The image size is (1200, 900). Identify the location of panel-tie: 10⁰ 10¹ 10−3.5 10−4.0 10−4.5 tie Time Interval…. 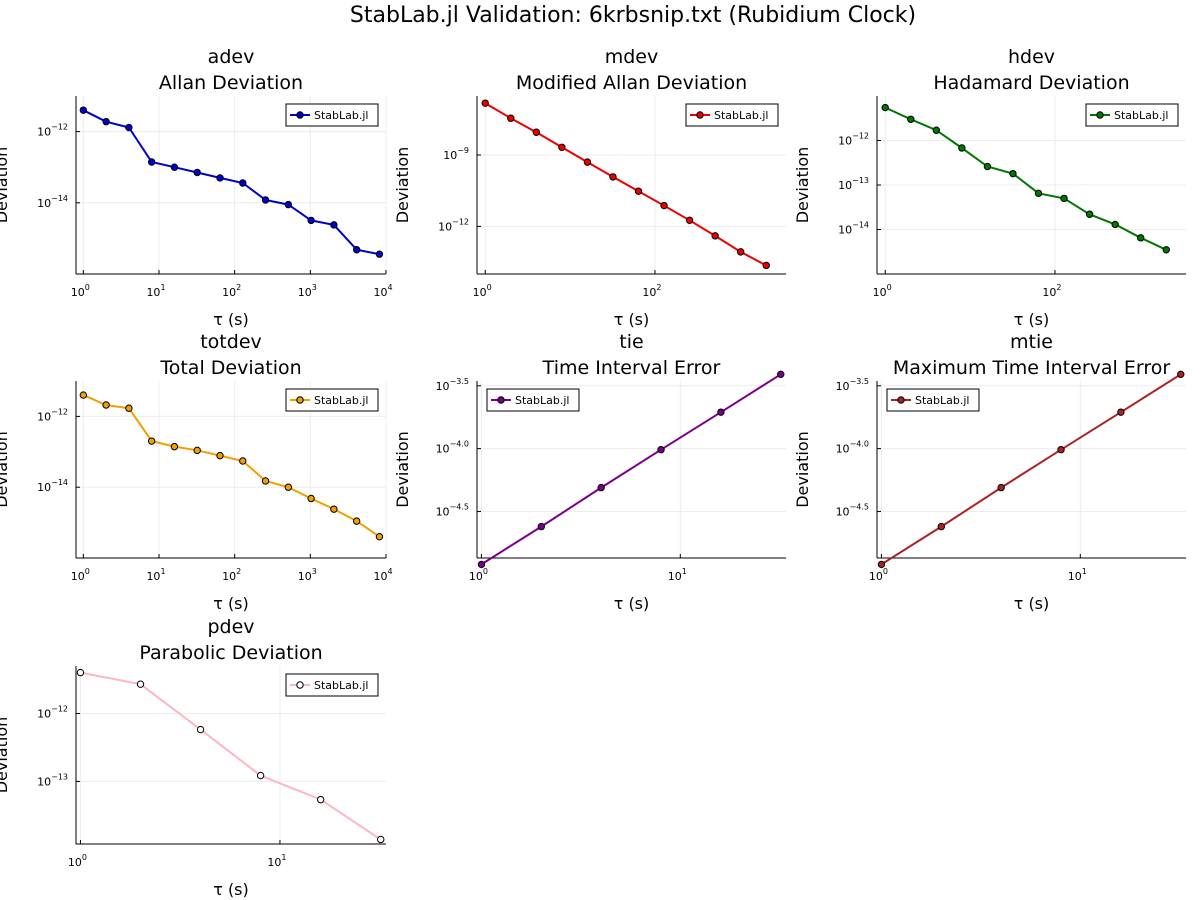
(589, 472).